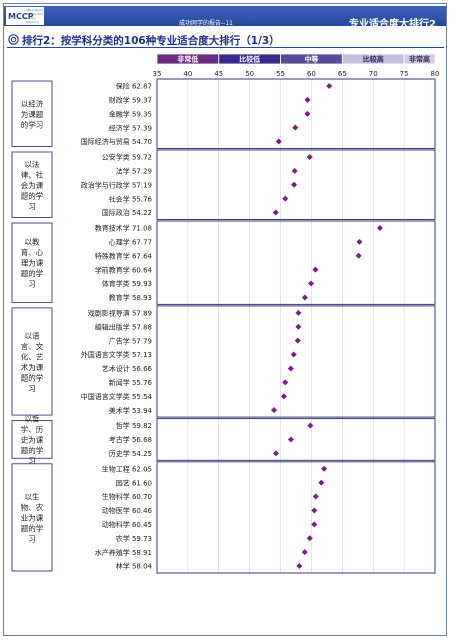  What do you see at coordinates (373, 59) in the screenshot?
I see `legend-label-3: 比较高` at bounding box center [373, 59].